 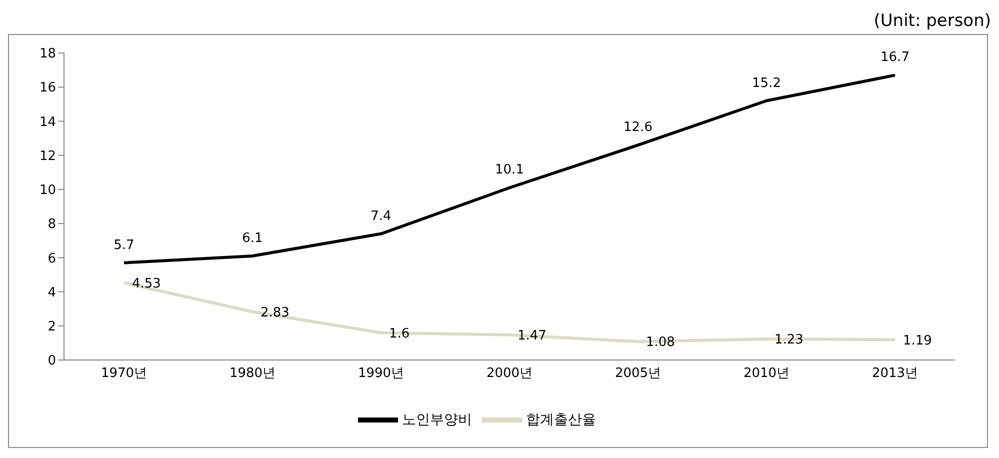 I want to click on data-label: 2.83, so click(x=275, y=312).